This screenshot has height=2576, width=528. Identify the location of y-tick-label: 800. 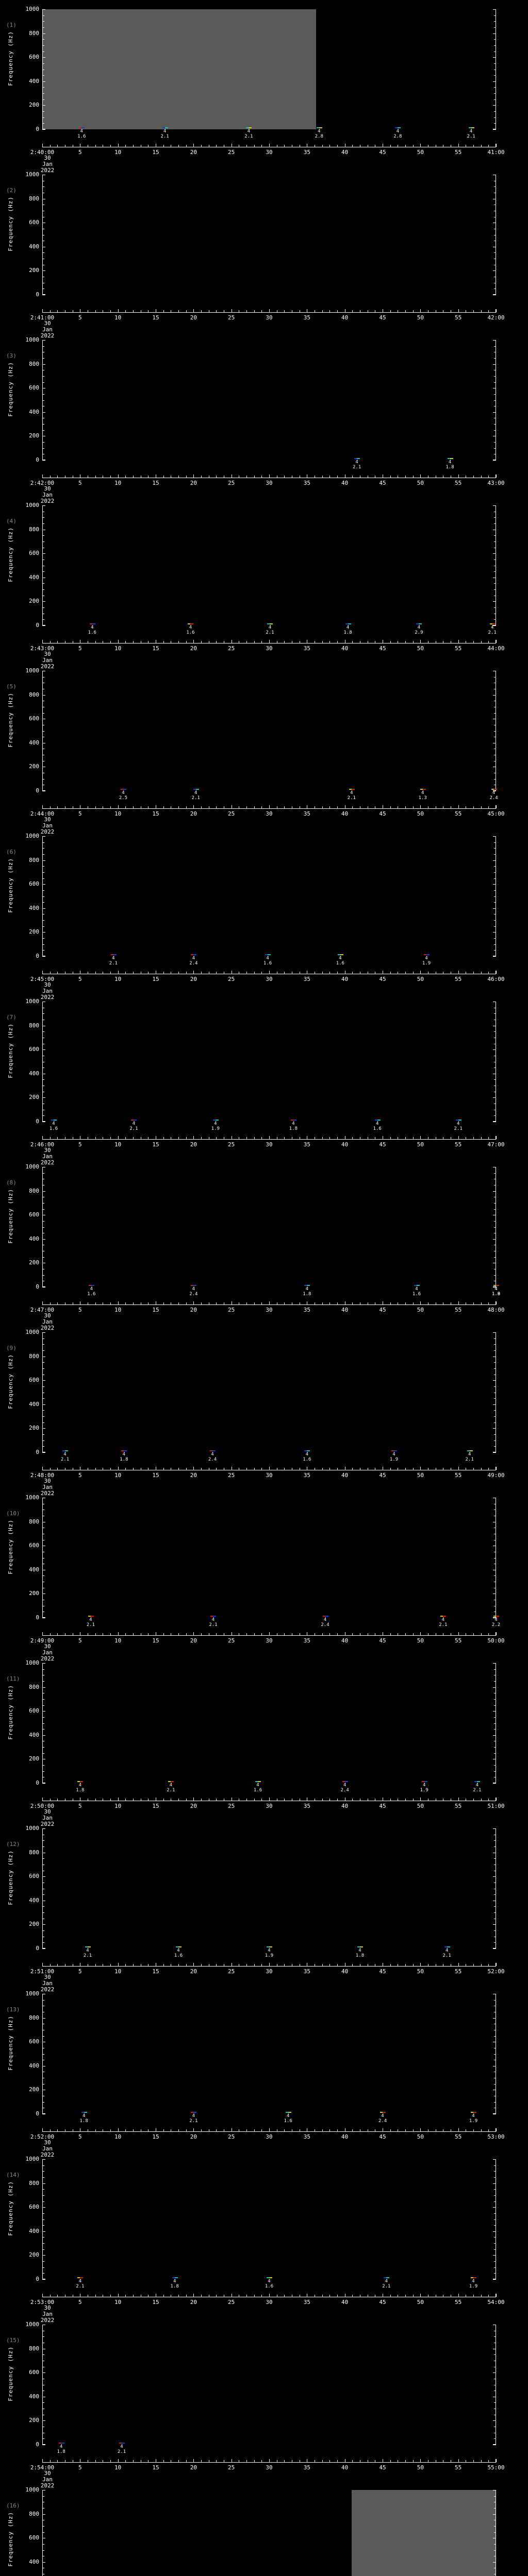
(34, 859).